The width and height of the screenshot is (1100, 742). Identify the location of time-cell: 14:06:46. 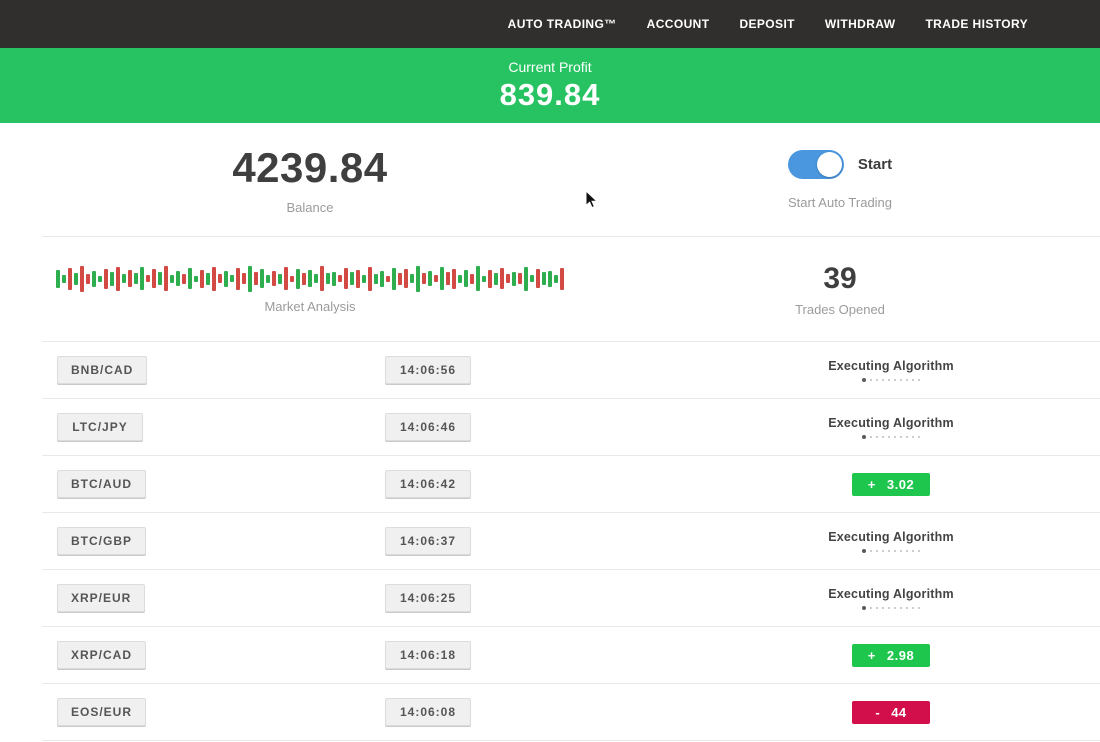
(527, 427).